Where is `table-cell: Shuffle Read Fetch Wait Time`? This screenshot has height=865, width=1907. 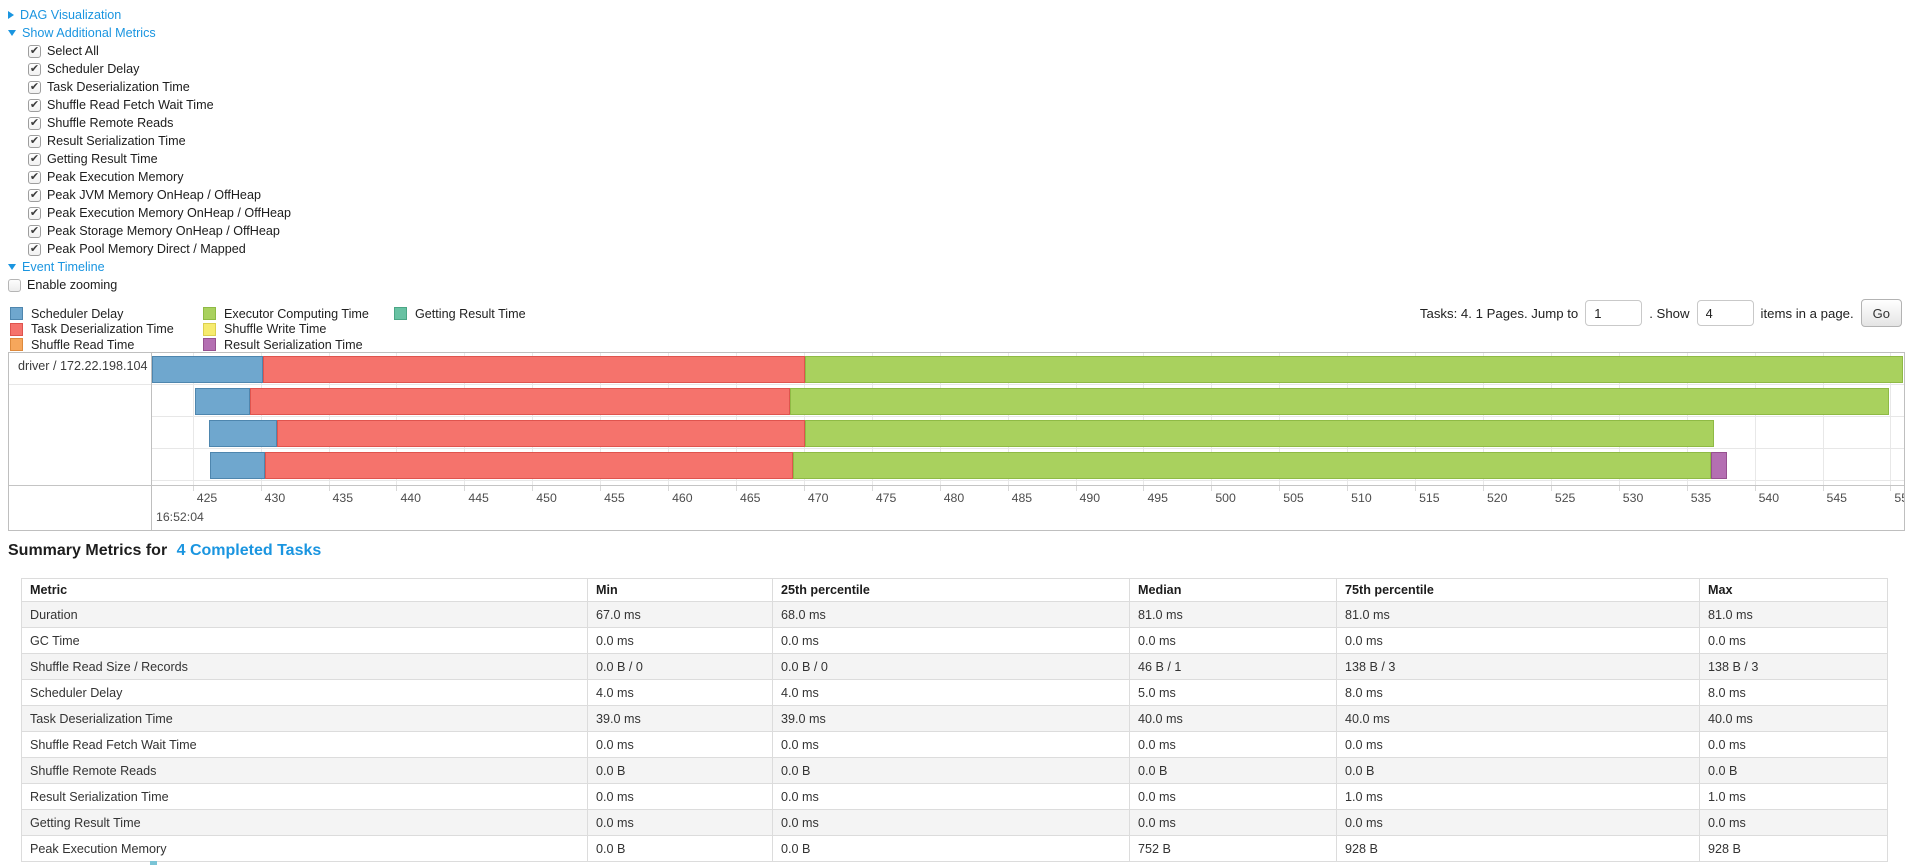
table-cell: Shuffle Read Fetch Wait Time is located at coordinates (304, 744).